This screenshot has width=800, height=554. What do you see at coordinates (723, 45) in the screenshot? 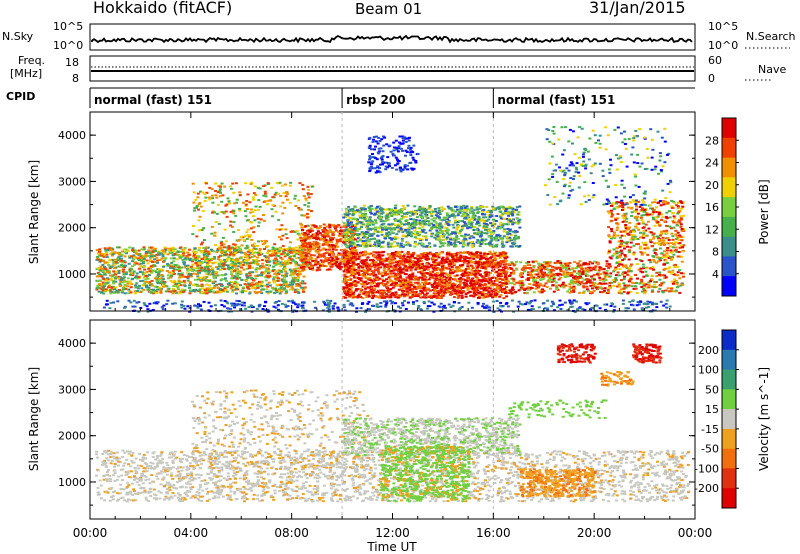
I see `nsearch-bottom-tick: 10^0` at bounding box center [723, 45].